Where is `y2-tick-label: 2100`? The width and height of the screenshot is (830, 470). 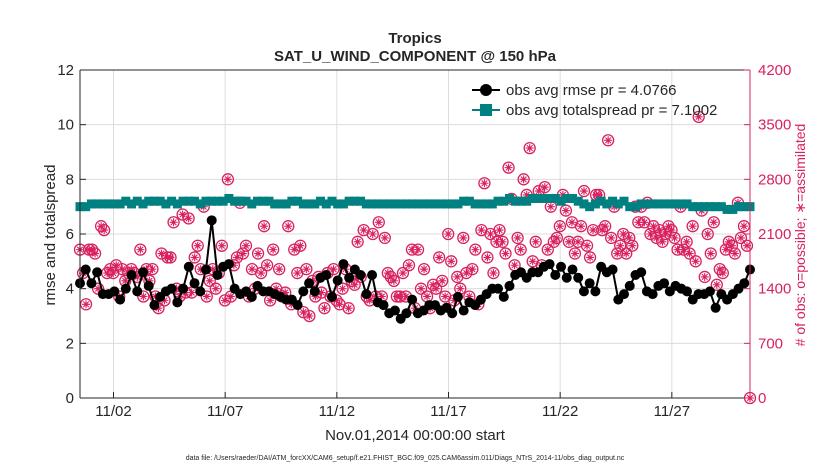
y2-tick-label: 2100 is located at coordinates (774, 234).